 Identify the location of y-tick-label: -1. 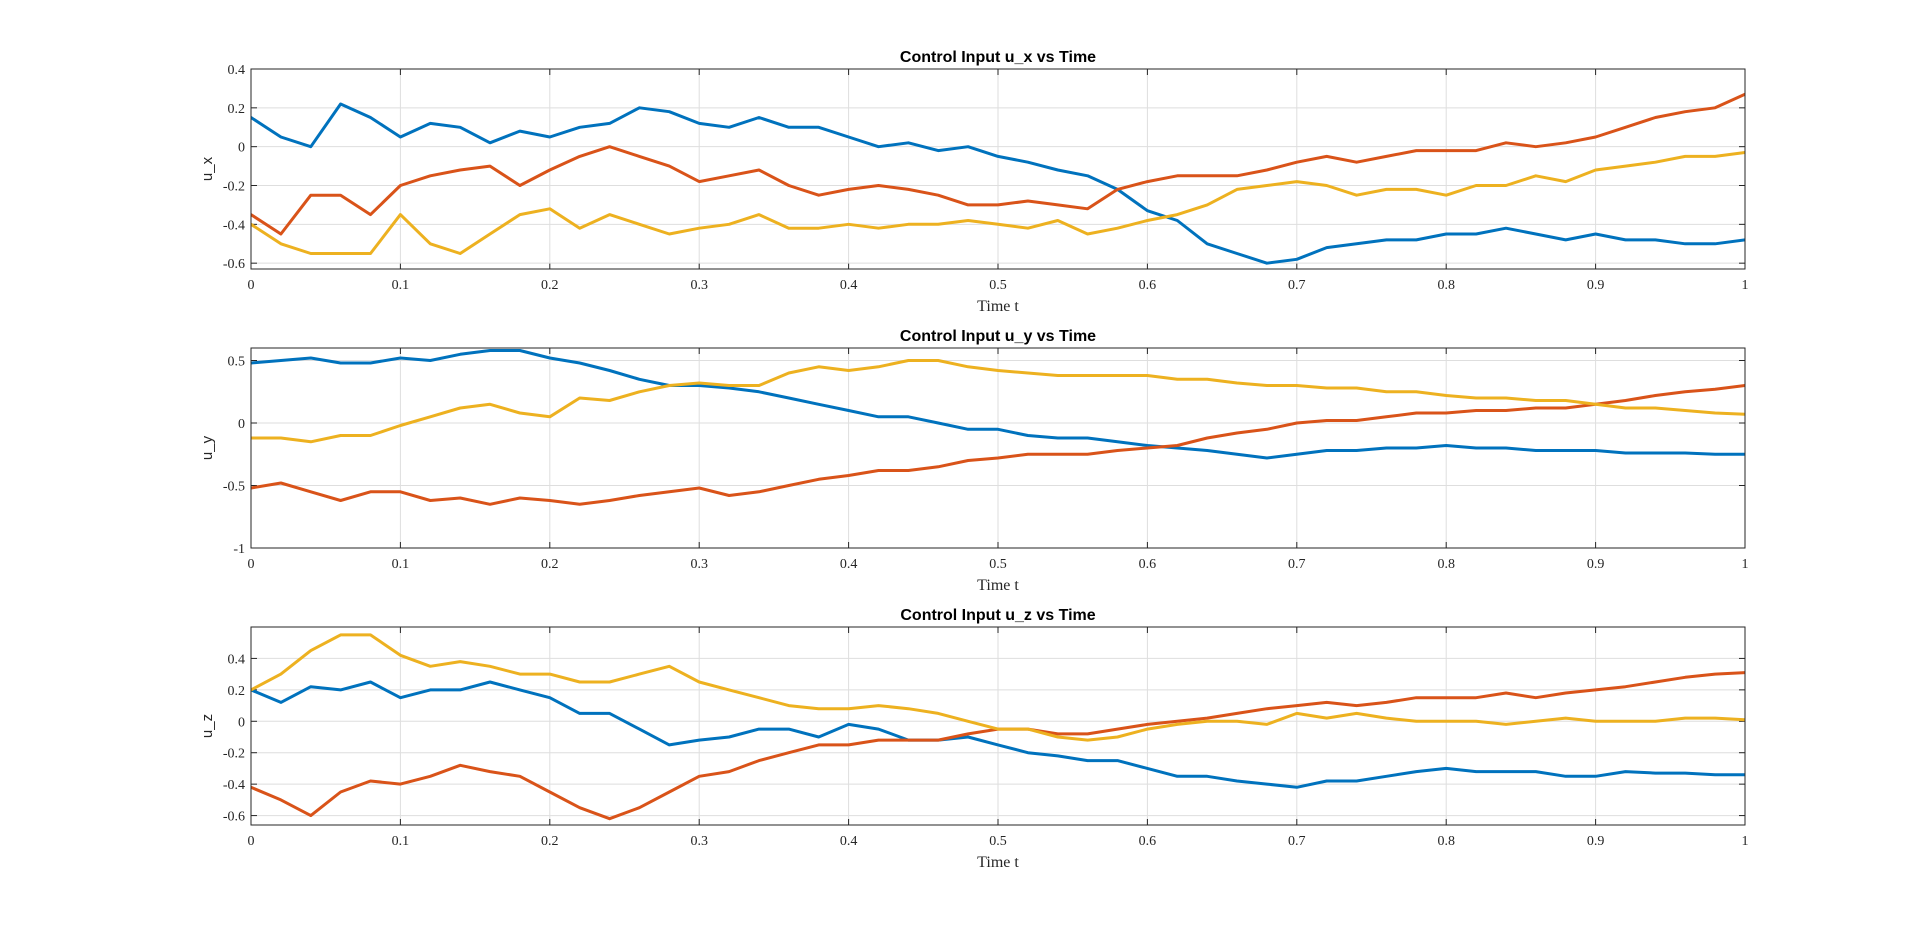
(239, 549).